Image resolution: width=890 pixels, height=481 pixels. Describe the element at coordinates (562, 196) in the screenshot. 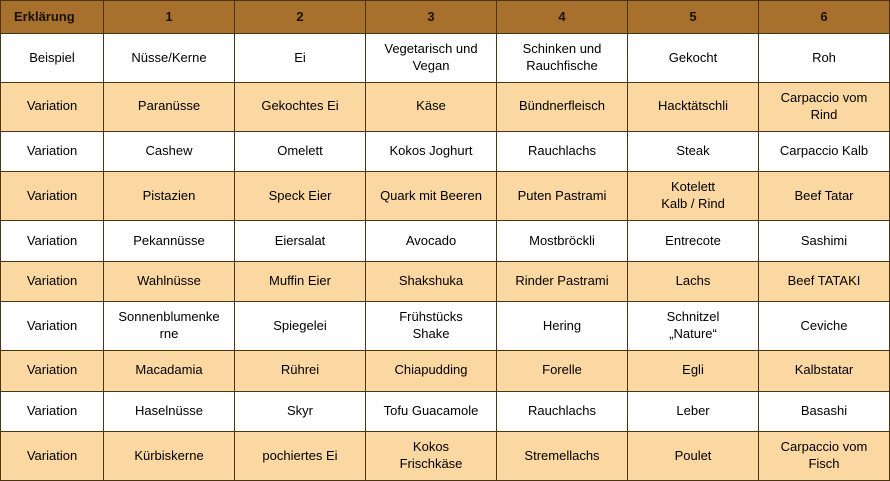

I see `table-cell: Puten Pastrami` at that location.